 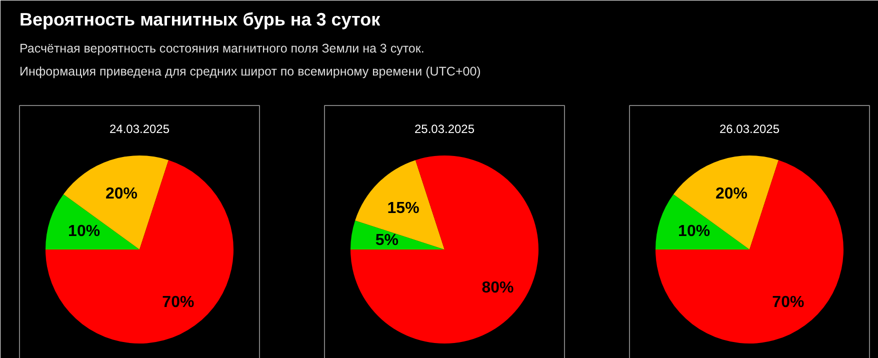 I want to click on text: Вероятность магнитных бурь на 3 суток, so click(x=201, y=20).